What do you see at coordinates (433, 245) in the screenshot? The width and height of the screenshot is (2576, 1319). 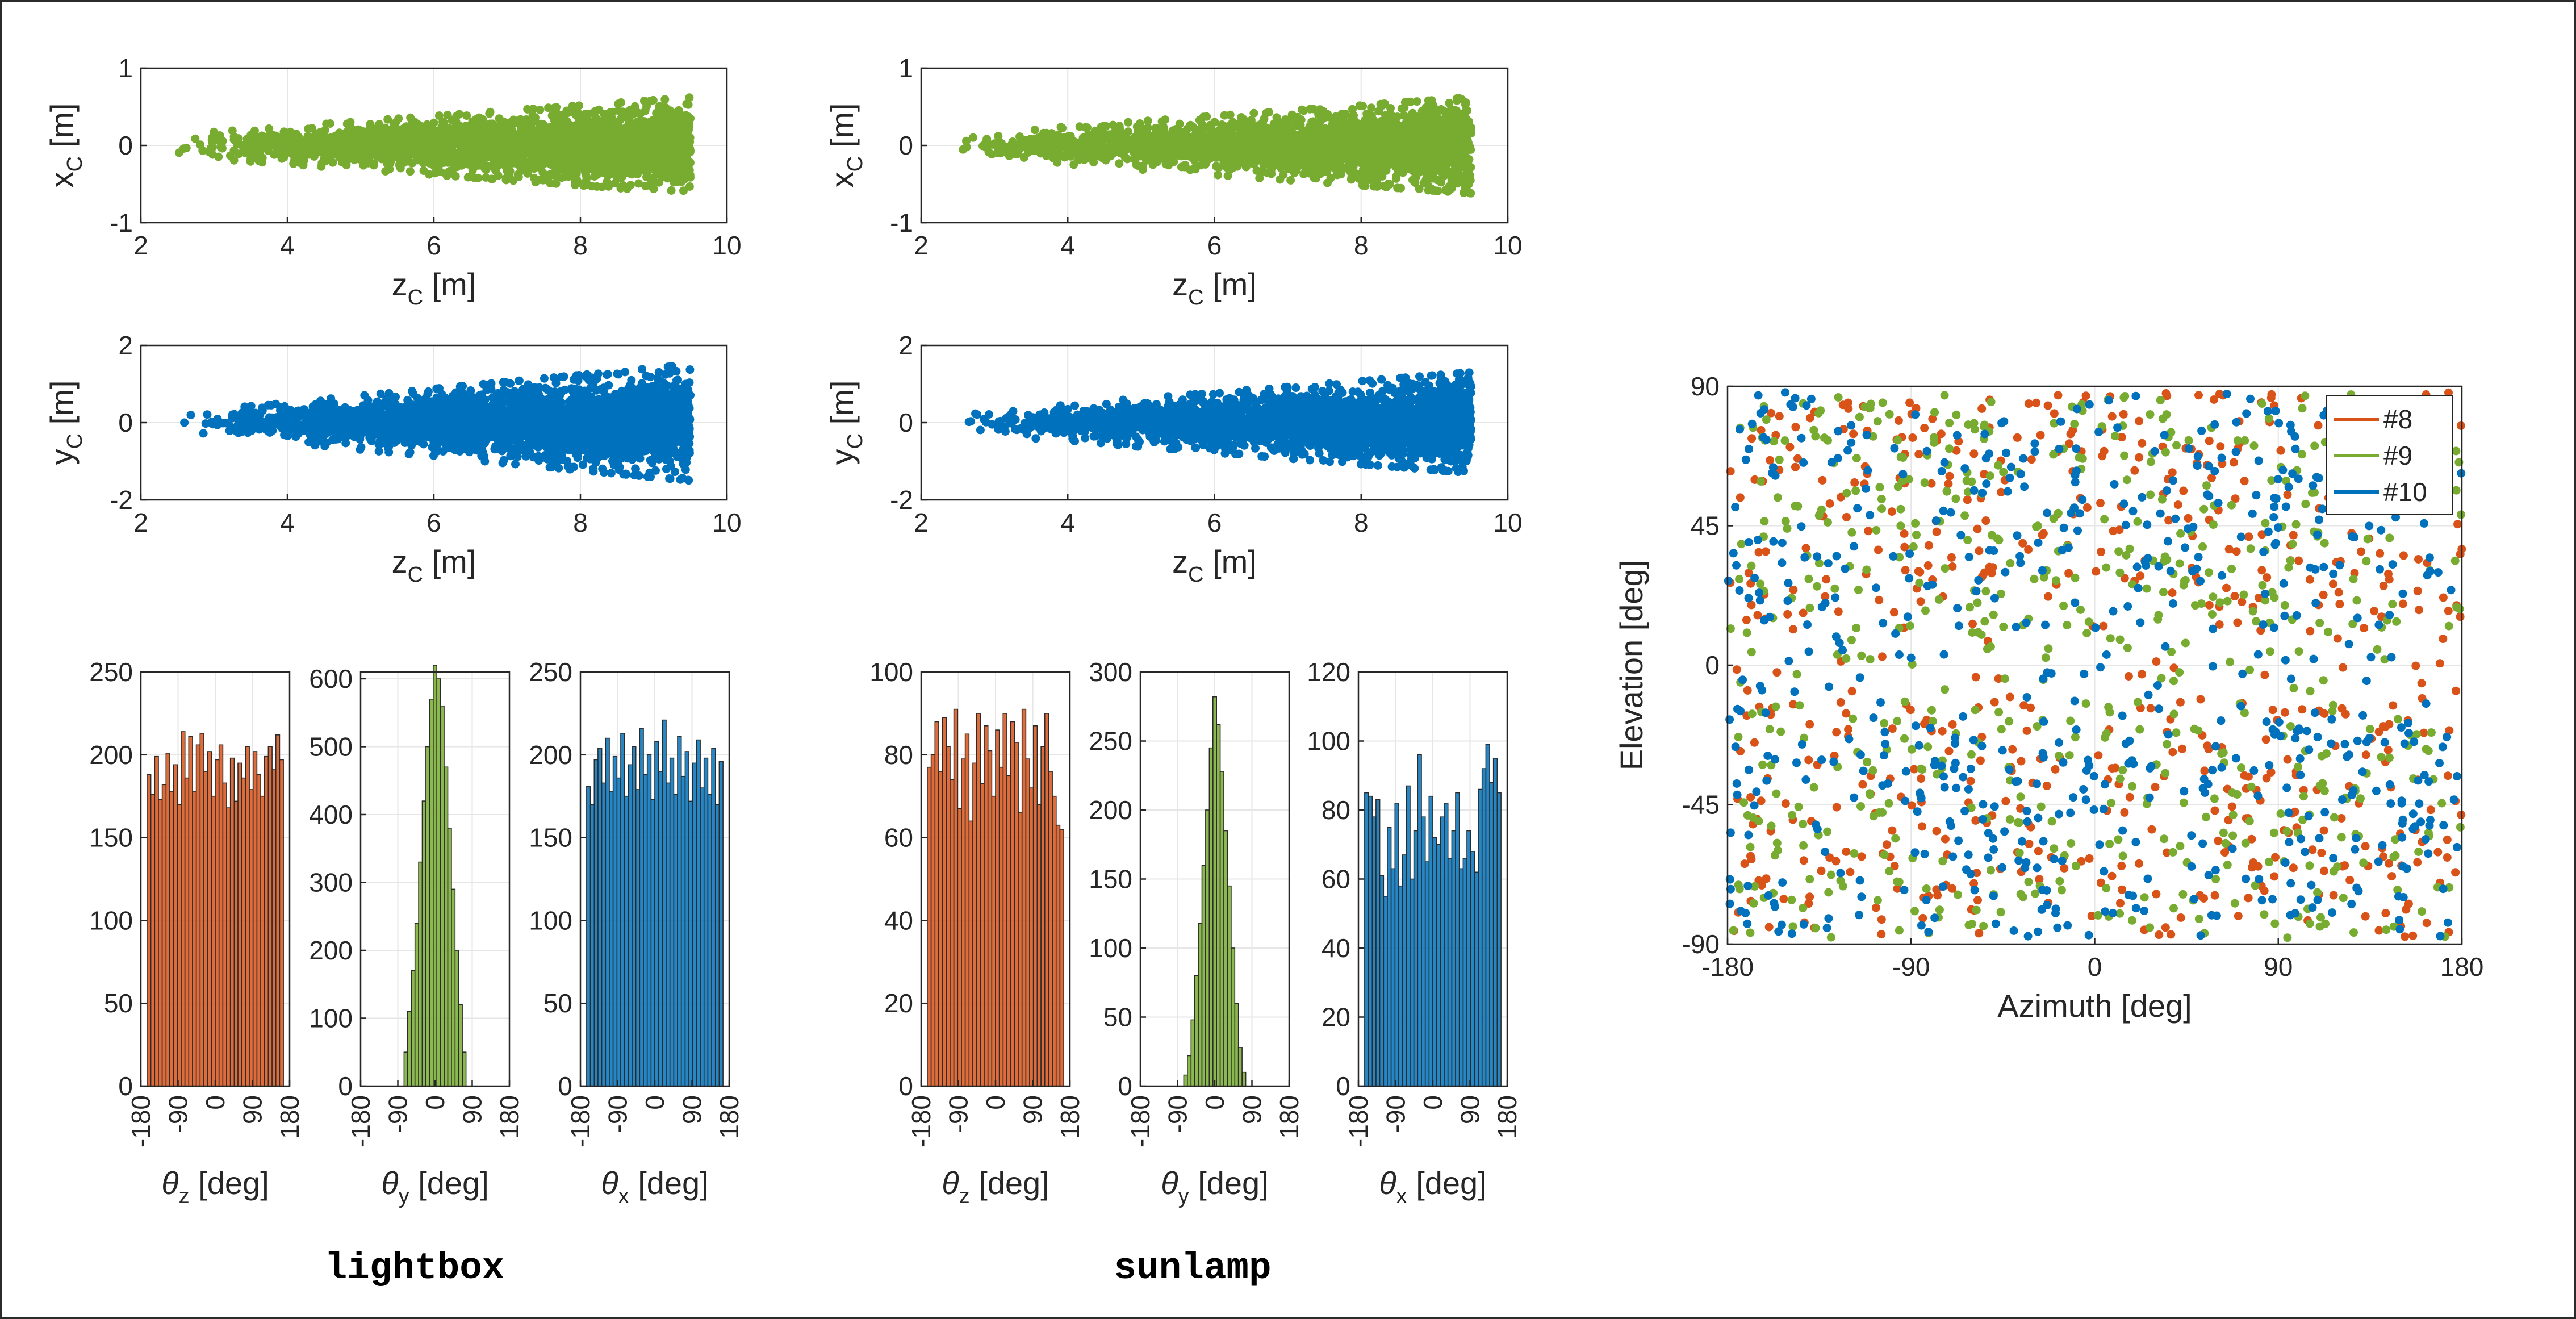 I see `x-tick-label: 6` at bounding box center [433, 245].